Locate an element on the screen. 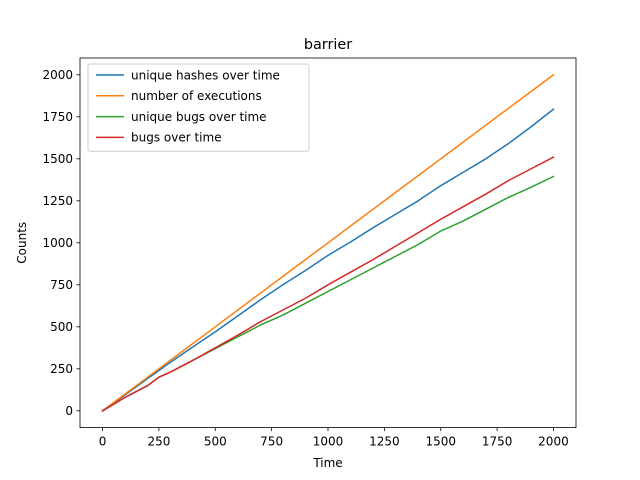  y-tick-label: 250 is located at coordinates (61, 369).